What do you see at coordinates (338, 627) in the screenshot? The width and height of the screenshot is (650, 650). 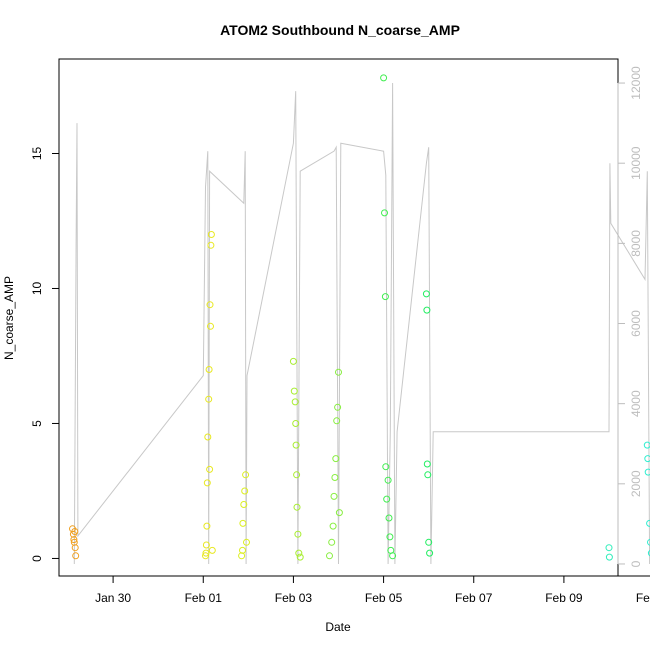 I see `x-axis-title: Date` at bounding box center [338, 627].